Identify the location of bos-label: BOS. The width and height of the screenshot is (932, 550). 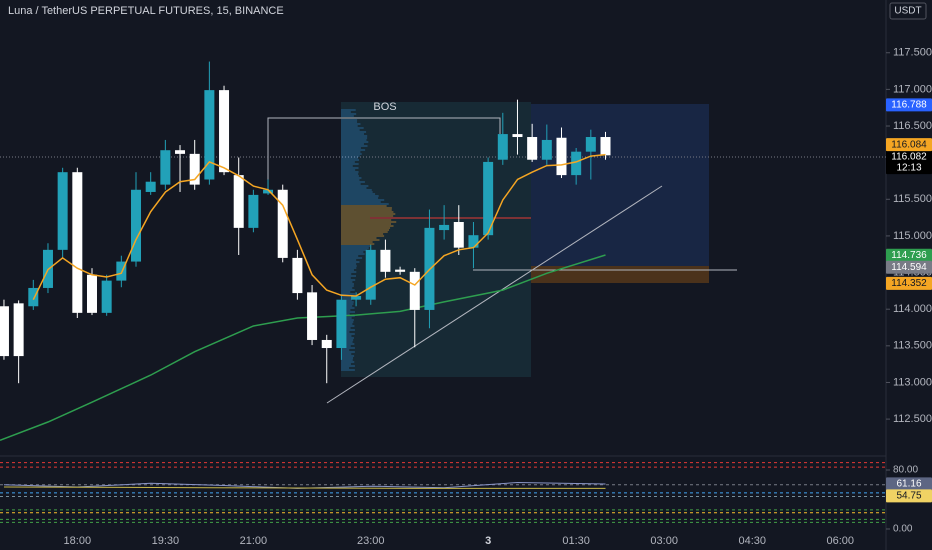
(384, 107).